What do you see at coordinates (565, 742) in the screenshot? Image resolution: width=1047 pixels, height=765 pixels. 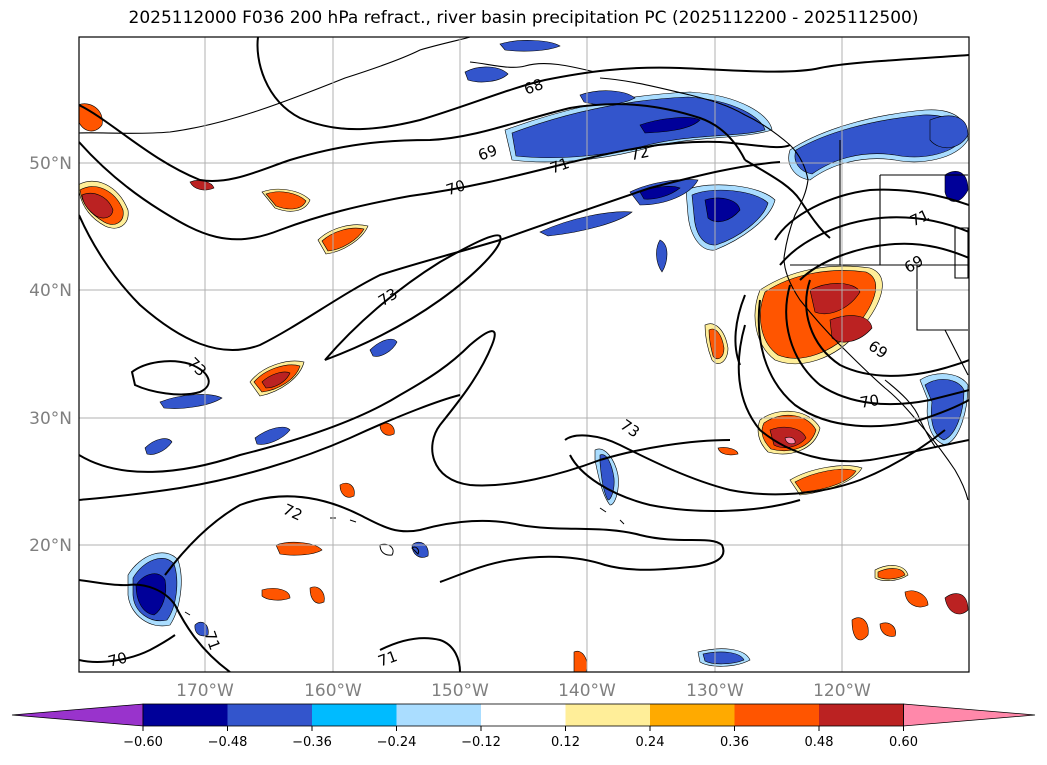 I see `colorbar-tick-label: 0.12` at bounding box center [565, 742].